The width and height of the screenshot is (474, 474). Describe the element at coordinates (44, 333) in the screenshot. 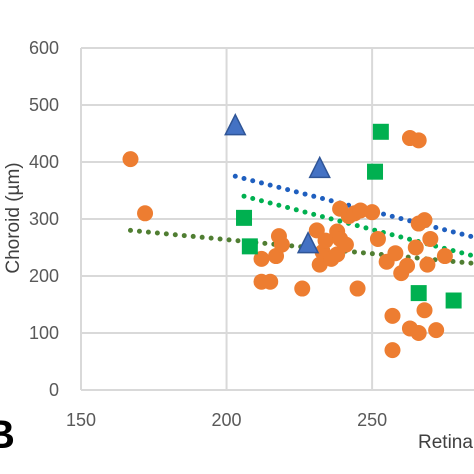

I see `y-tick-label: 100` at that location.